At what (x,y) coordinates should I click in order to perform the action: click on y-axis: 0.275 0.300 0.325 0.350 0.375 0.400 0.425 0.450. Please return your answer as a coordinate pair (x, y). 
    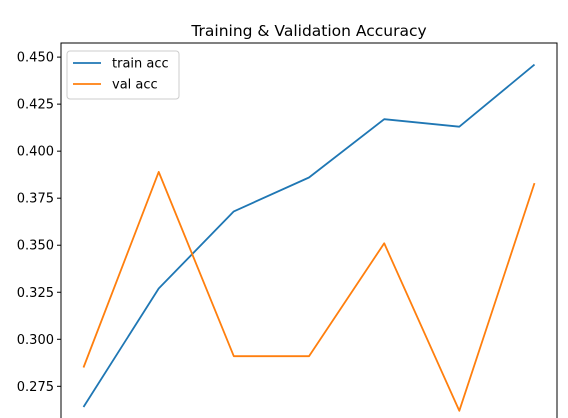
    Looking at the image, I should click on (39, 223).